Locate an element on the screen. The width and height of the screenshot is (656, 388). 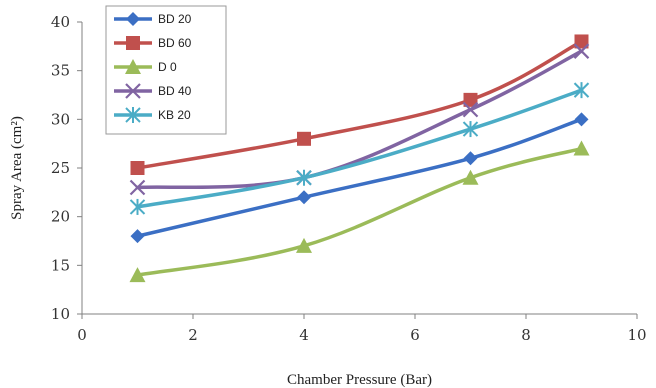
y-tick-label: 10 is located at coordinates (60, 314).